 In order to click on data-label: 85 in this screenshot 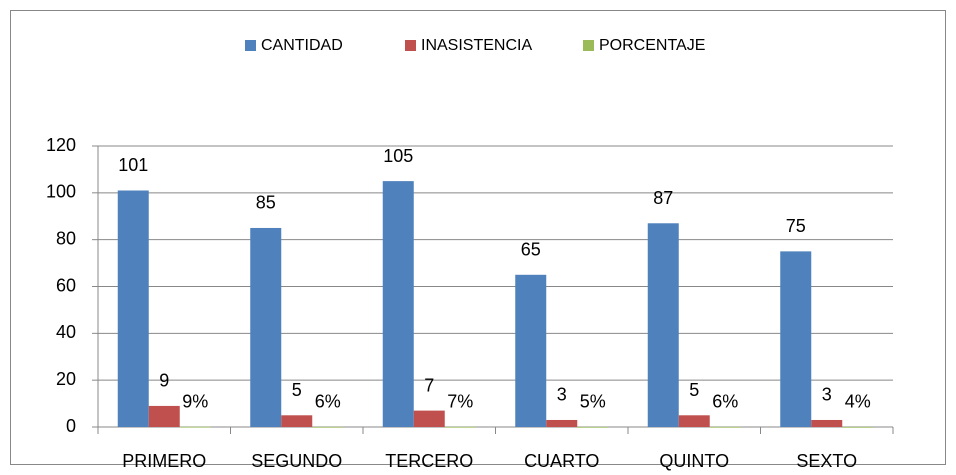, I will do `click(266, 203)`.